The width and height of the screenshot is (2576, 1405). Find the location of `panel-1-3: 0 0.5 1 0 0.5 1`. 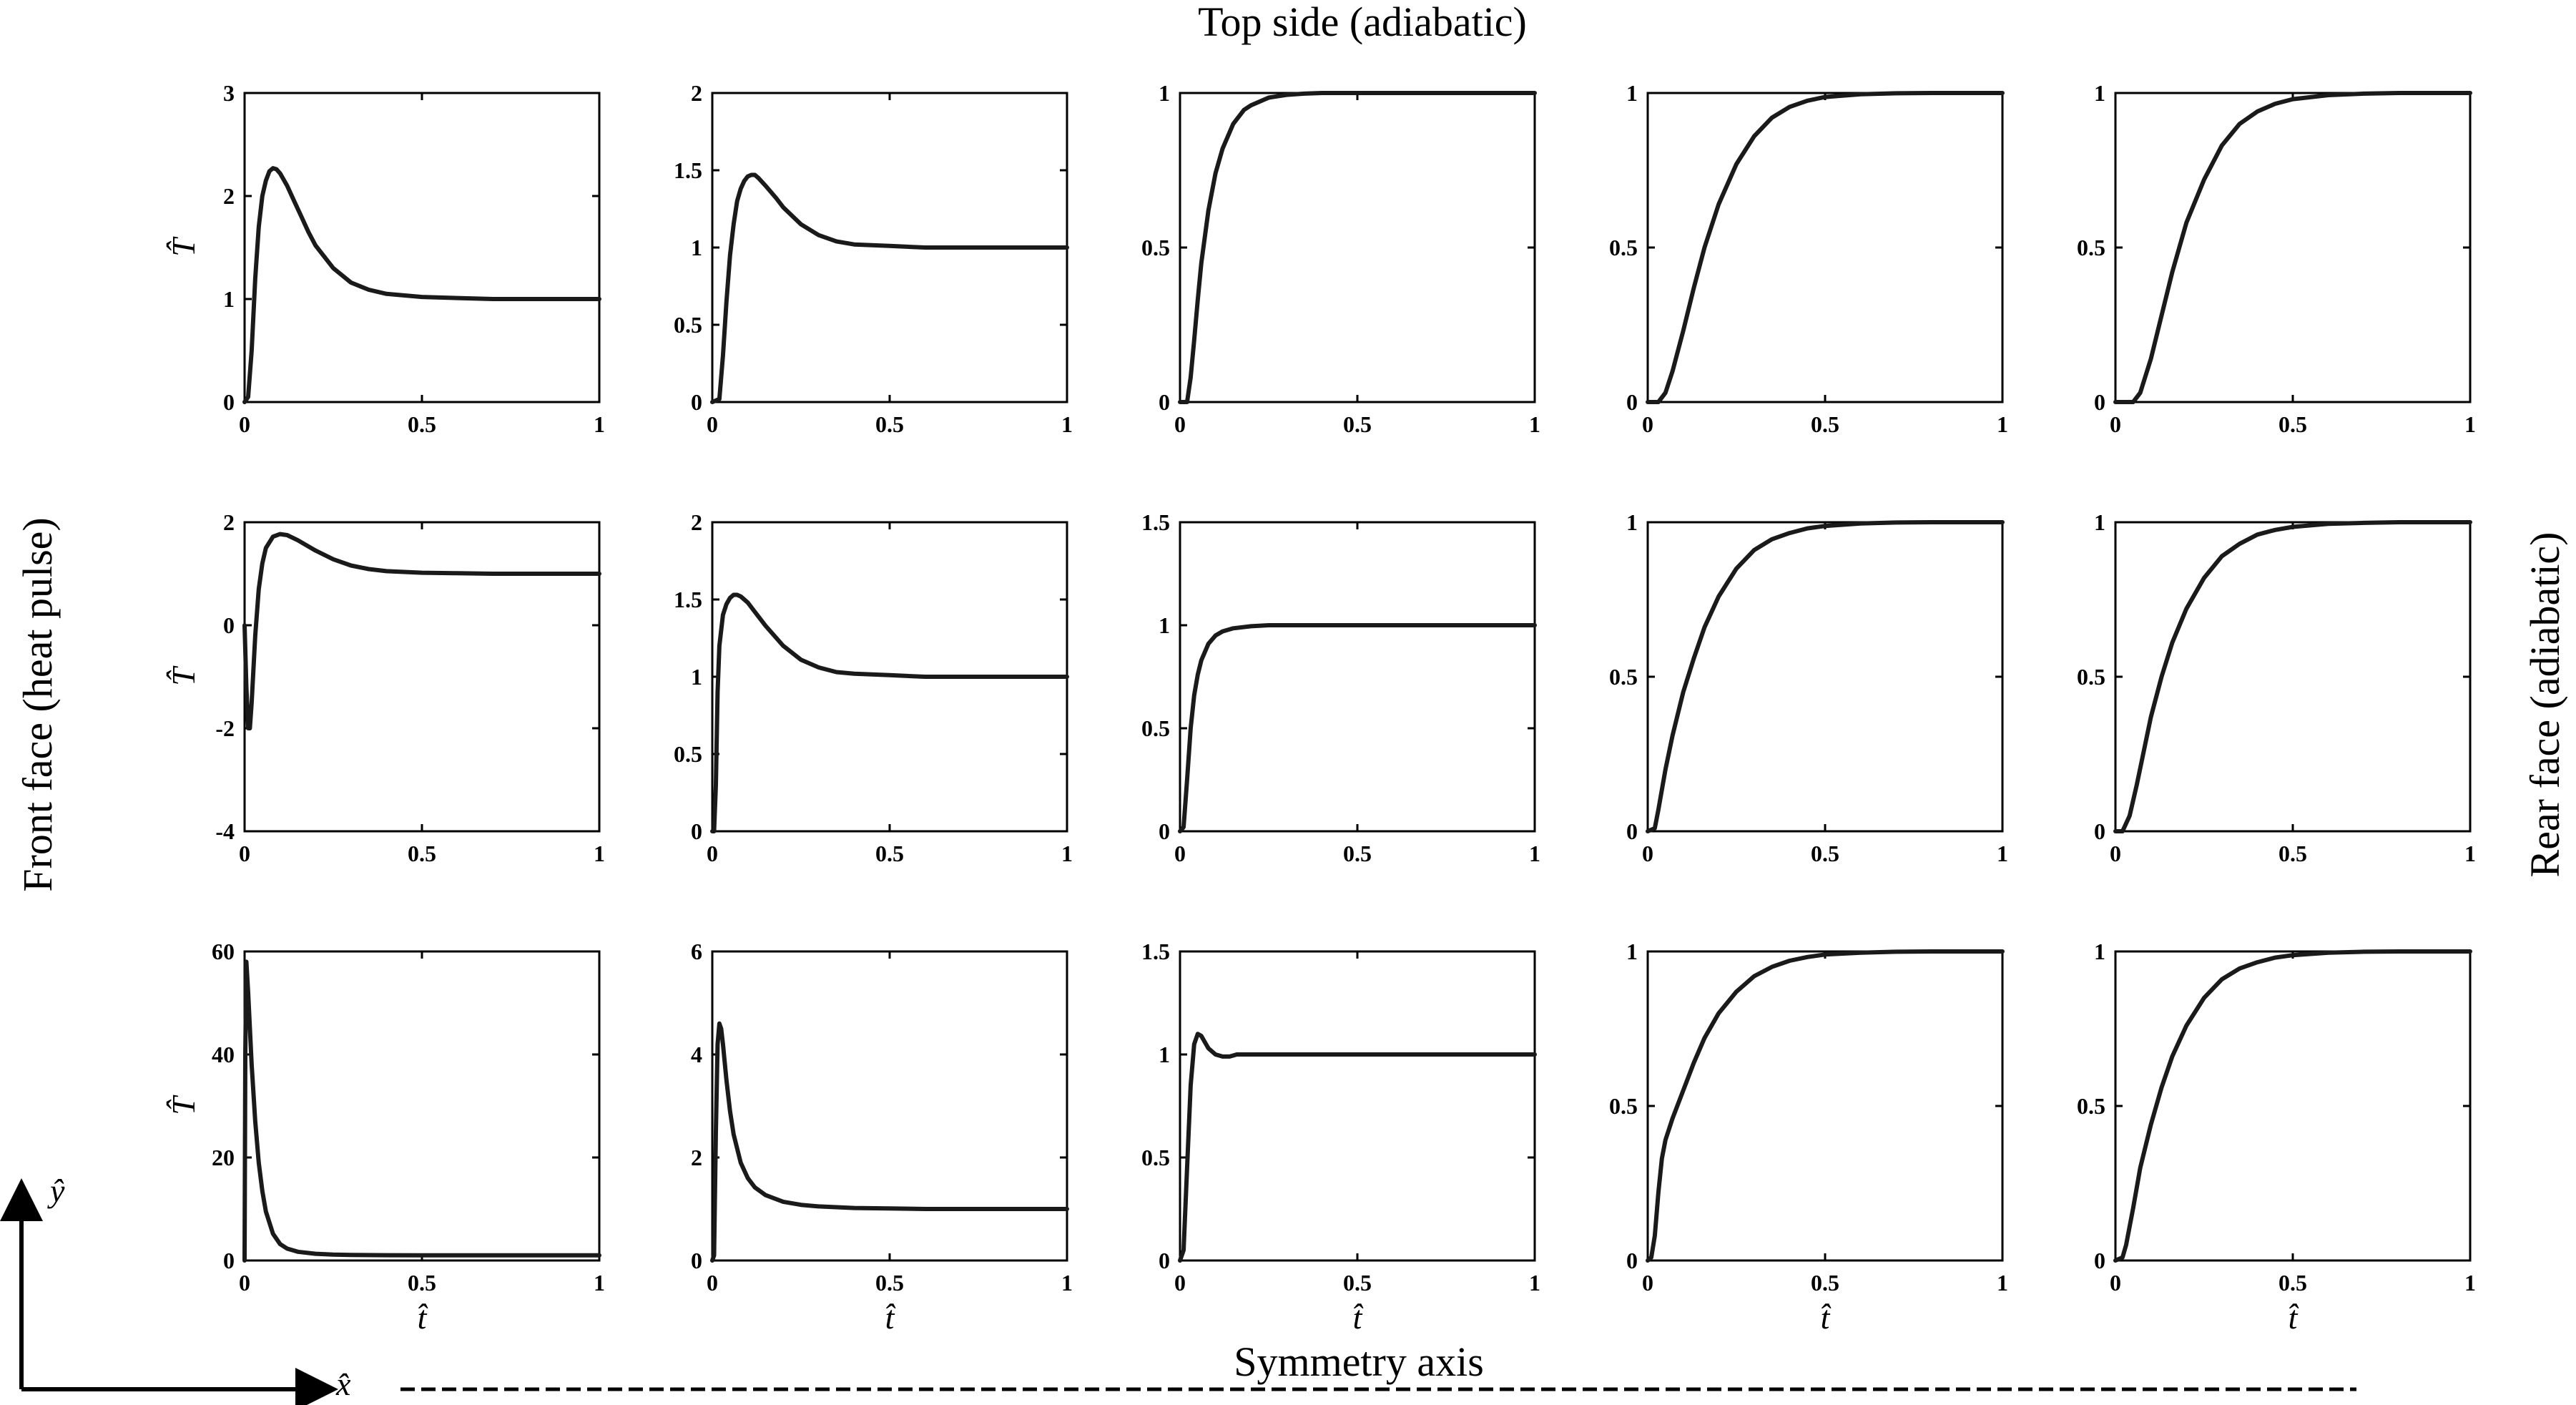

panel-1-3: 0 0.5 1 0 0.5 1 is located at coordinates (1809, 687).